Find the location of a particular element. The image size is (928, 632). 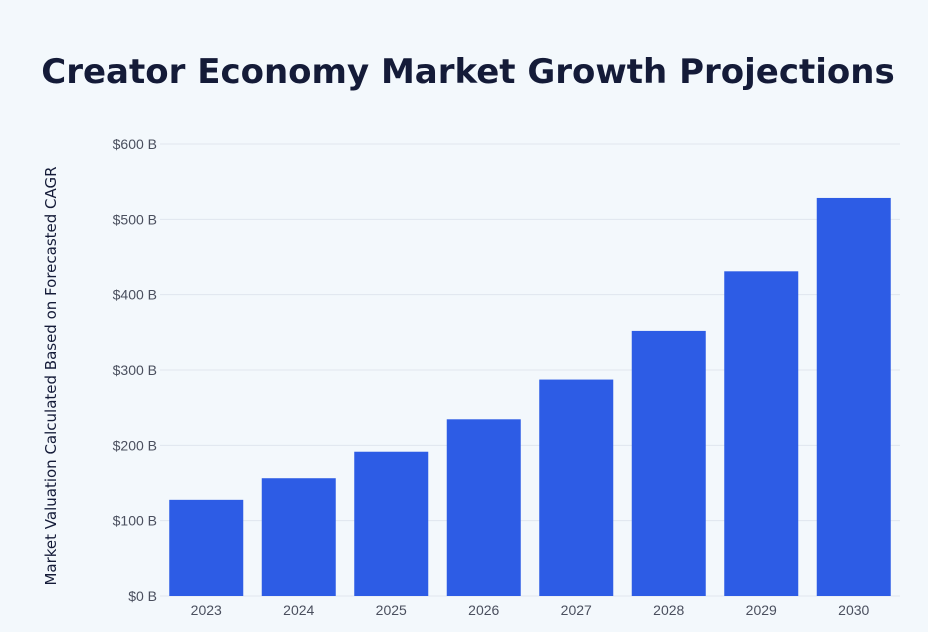

y-tick-label: $0 B is located at coordinates (142, 596).